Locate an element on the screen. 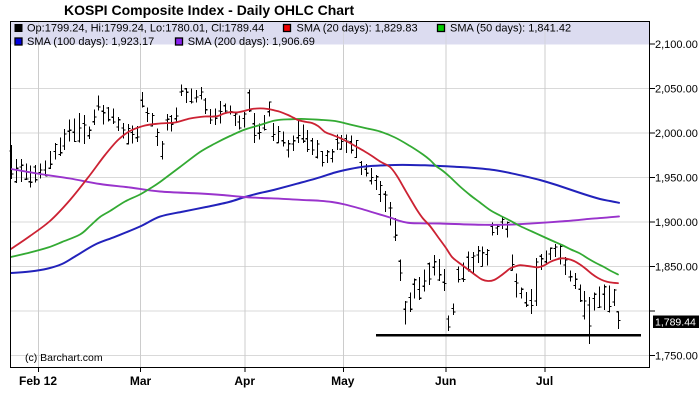  svg-text: Jul is located at coordinates (544, 381).